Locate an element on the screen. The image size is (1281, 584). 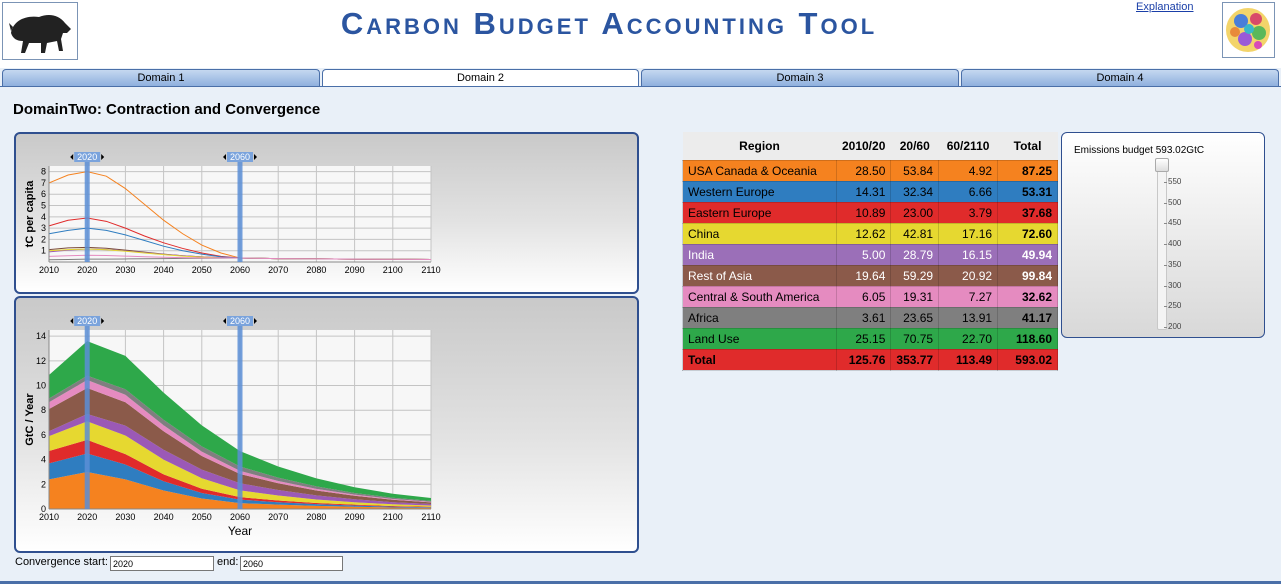
x-tick-label: 2030 is located at coordinates (125, 517).